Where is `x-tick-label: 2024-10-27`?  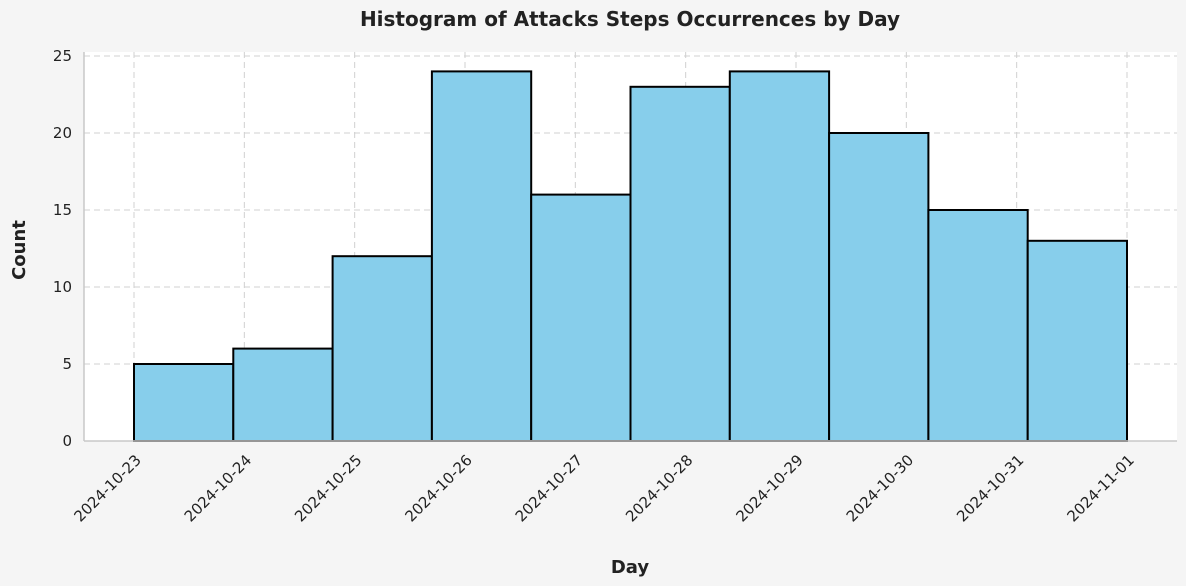
x-tick-label: 2024-10-27 is located at coordinates (549, 488).